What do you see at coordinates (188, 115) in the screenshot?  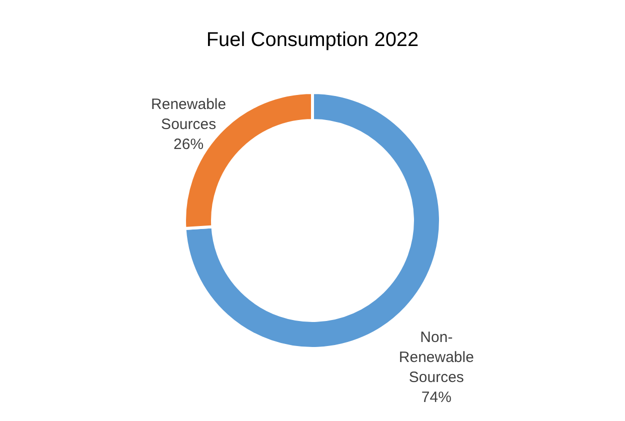 I see `slice-label: Renewable Sources` at bounding box center [188, 115].